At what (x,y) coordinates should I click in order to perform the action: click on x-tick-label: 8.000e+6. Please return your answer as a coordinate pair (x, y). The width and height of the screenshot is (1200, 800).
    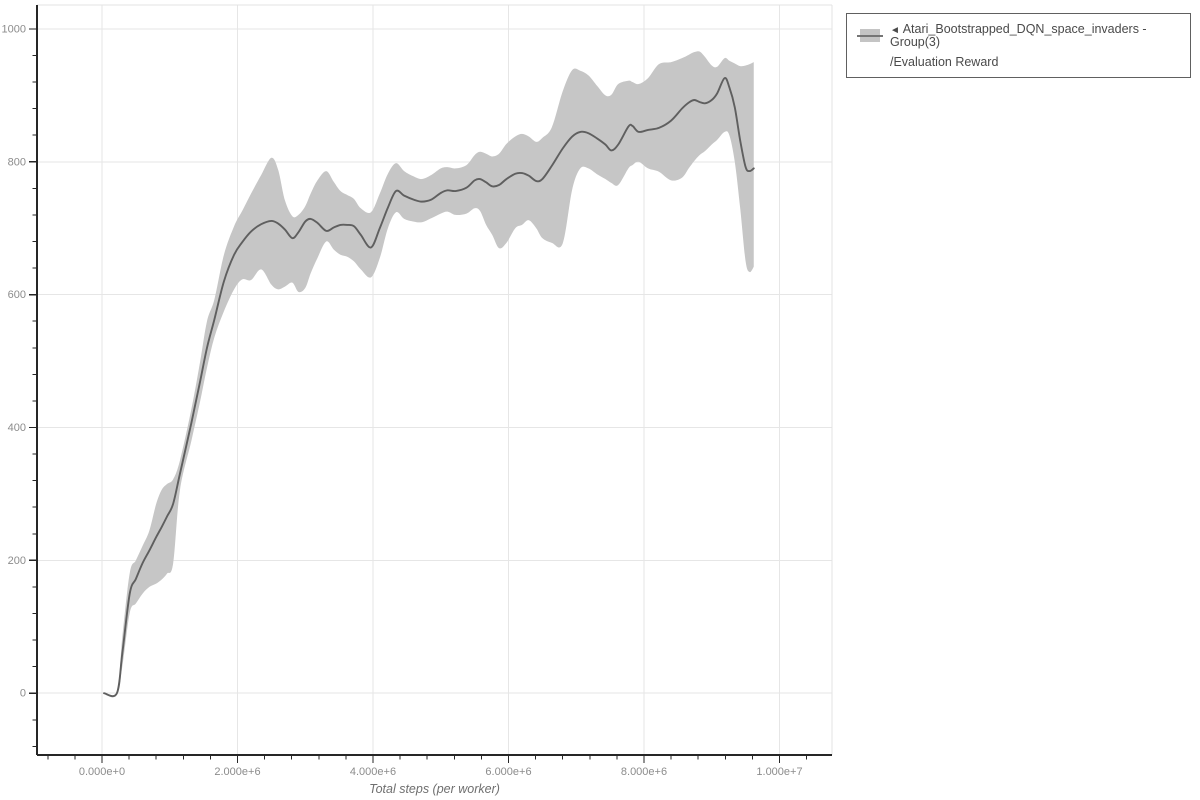
    Looking at the image, I should click on (644, 772).